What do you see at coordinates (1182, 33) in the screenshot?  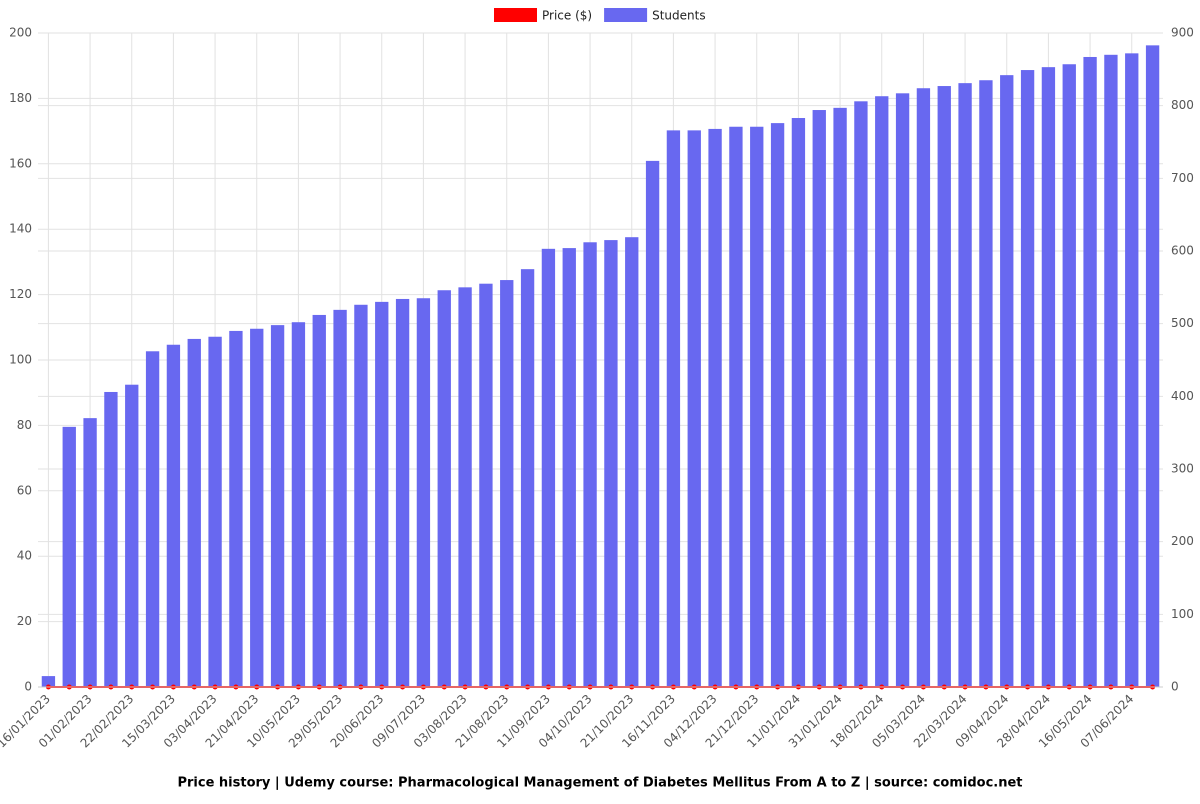 I see `y2-tick-label: 900` at bounding box center [1182, 33].